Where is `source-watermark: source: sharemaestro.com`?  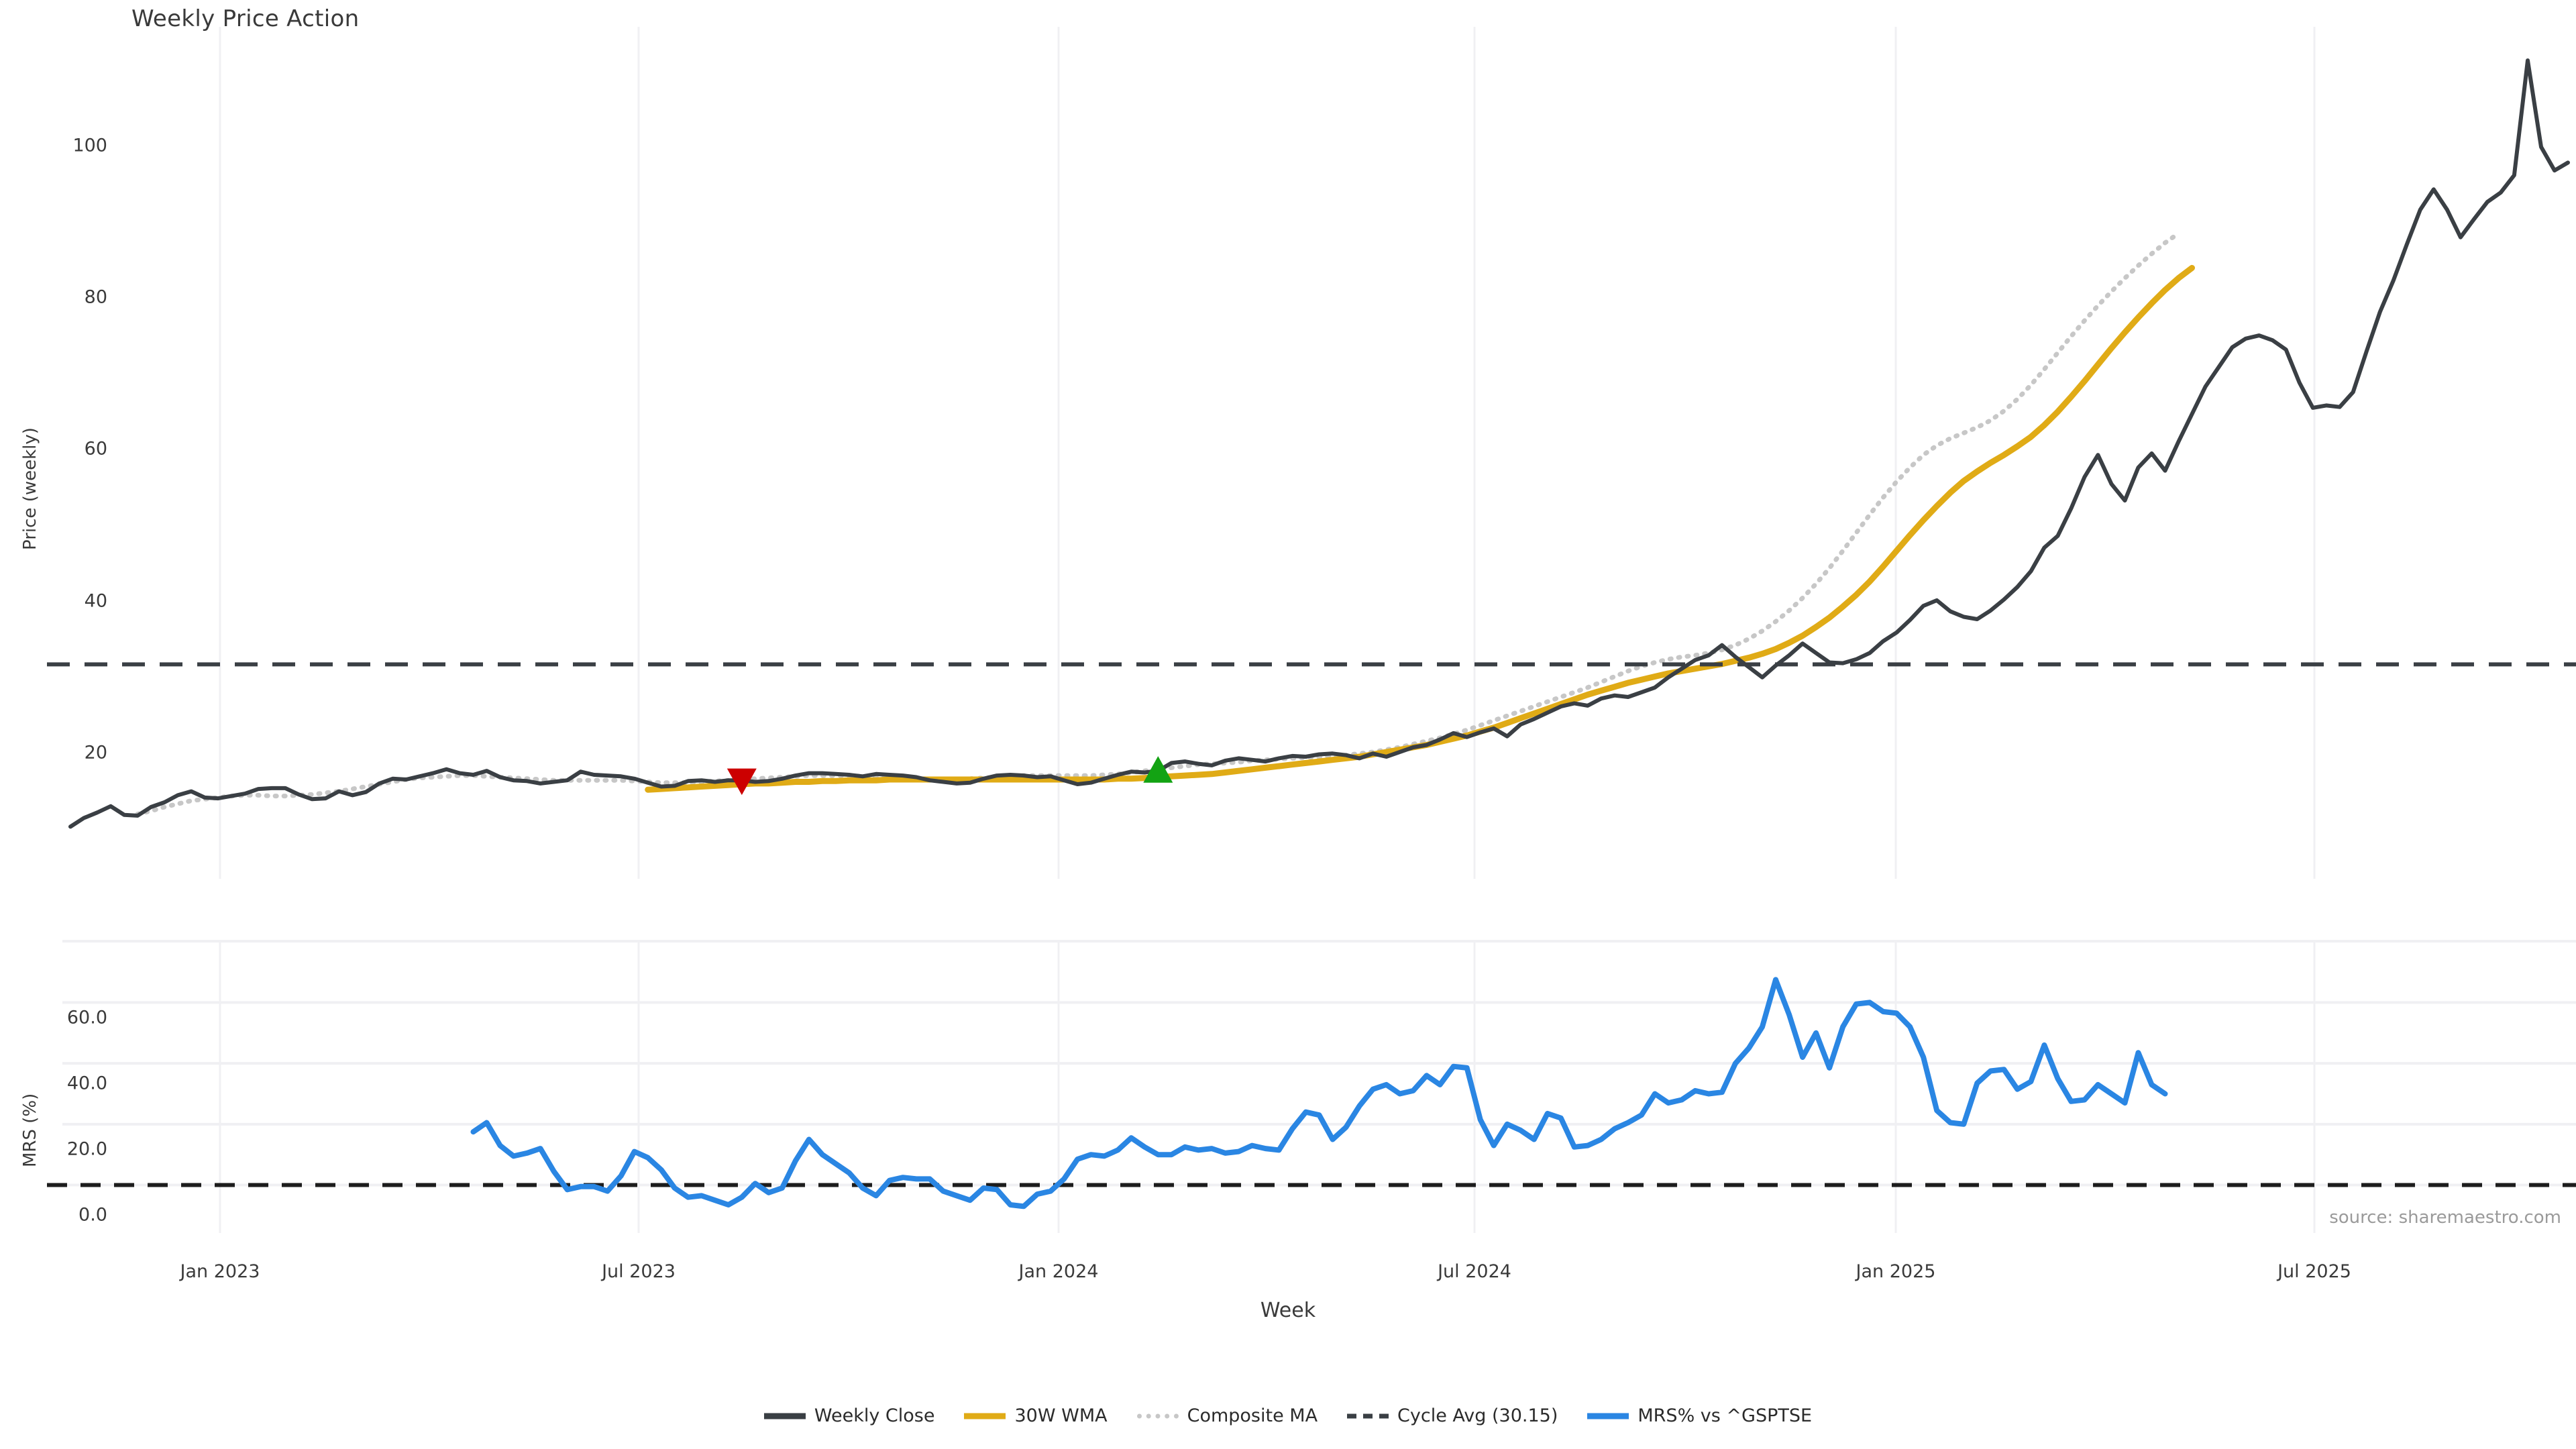
source-watermark: source: sharemaestro.com is located at coordinates (2445, 1218).